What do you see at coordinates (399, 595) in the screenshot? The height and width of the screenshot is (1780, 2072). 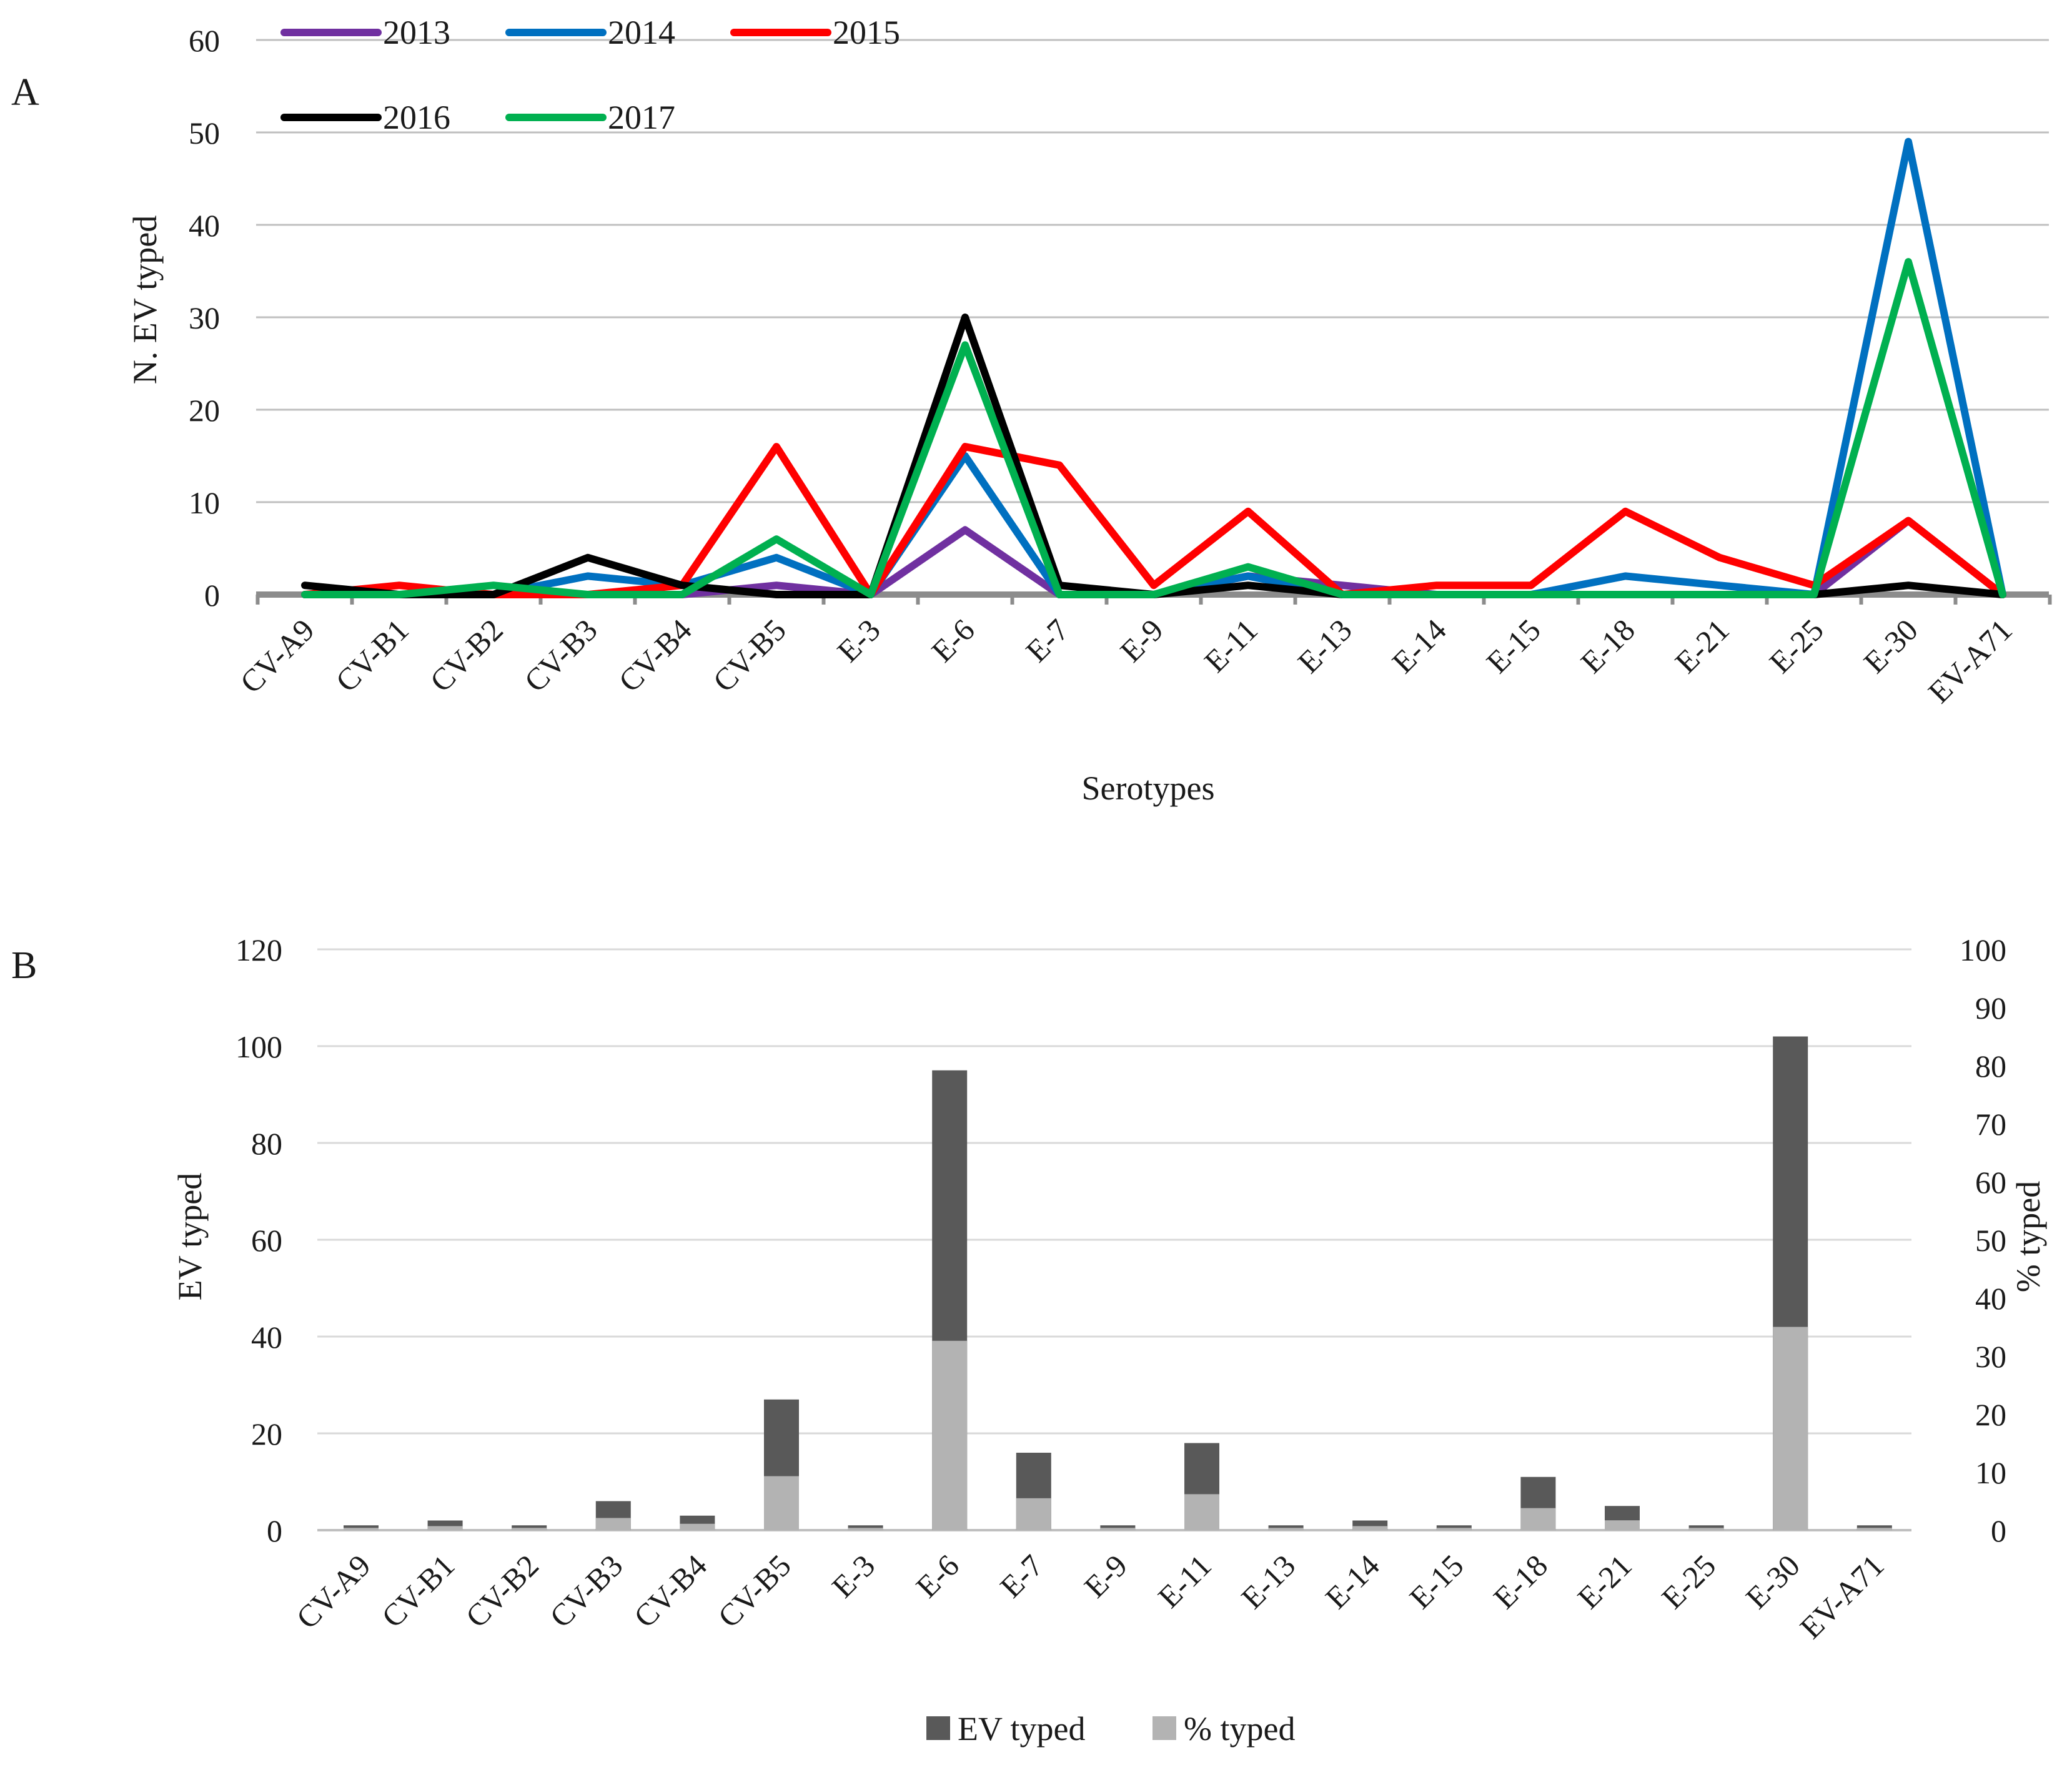 I see `point-2017-cv-b1` at bounding box center [399, 595].